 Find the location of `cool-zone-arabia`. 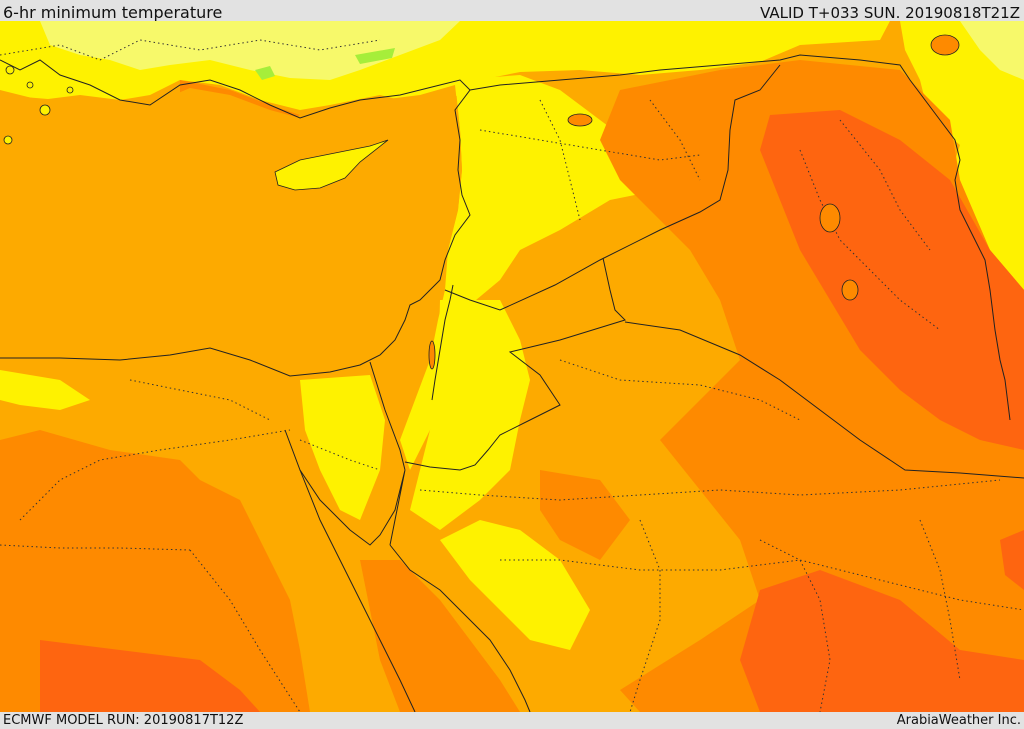

cool-zone-arabia is located at coordinates (515, 585).